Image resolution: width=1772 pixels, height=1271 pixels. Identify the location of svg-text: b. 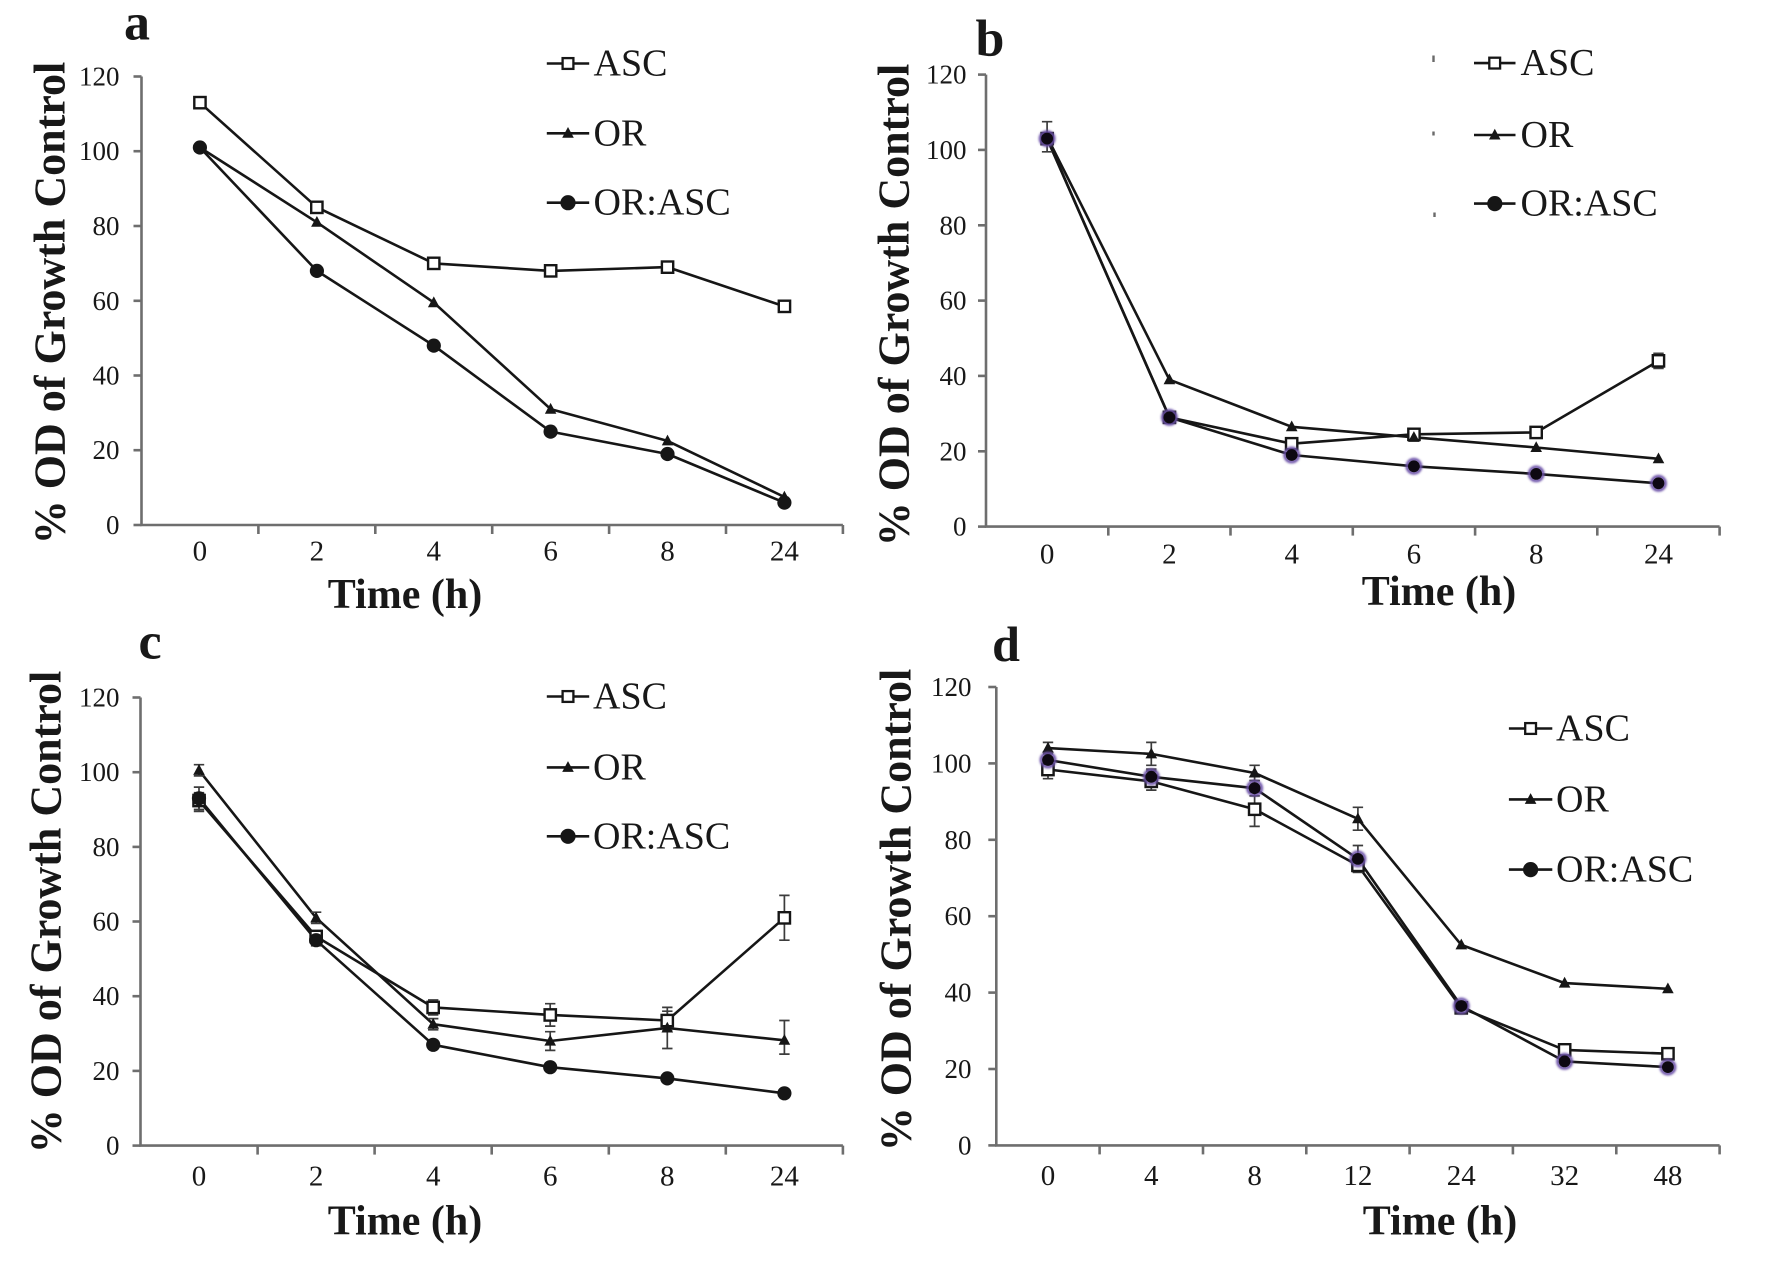
(990, 39).